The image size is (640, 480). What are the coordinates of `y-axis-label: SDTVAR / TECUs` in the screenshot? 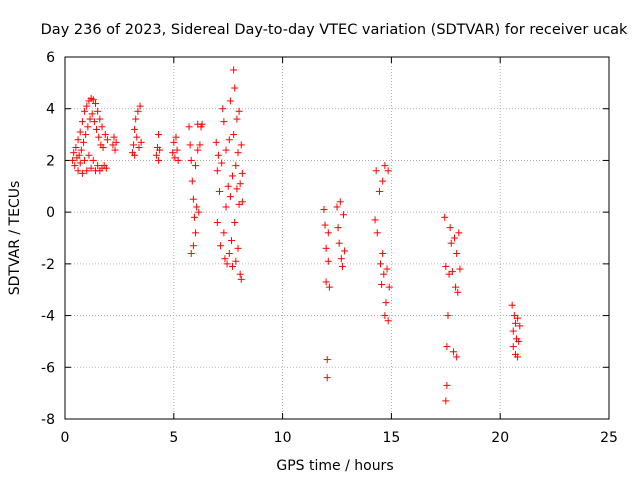 It's located at (15, 238).